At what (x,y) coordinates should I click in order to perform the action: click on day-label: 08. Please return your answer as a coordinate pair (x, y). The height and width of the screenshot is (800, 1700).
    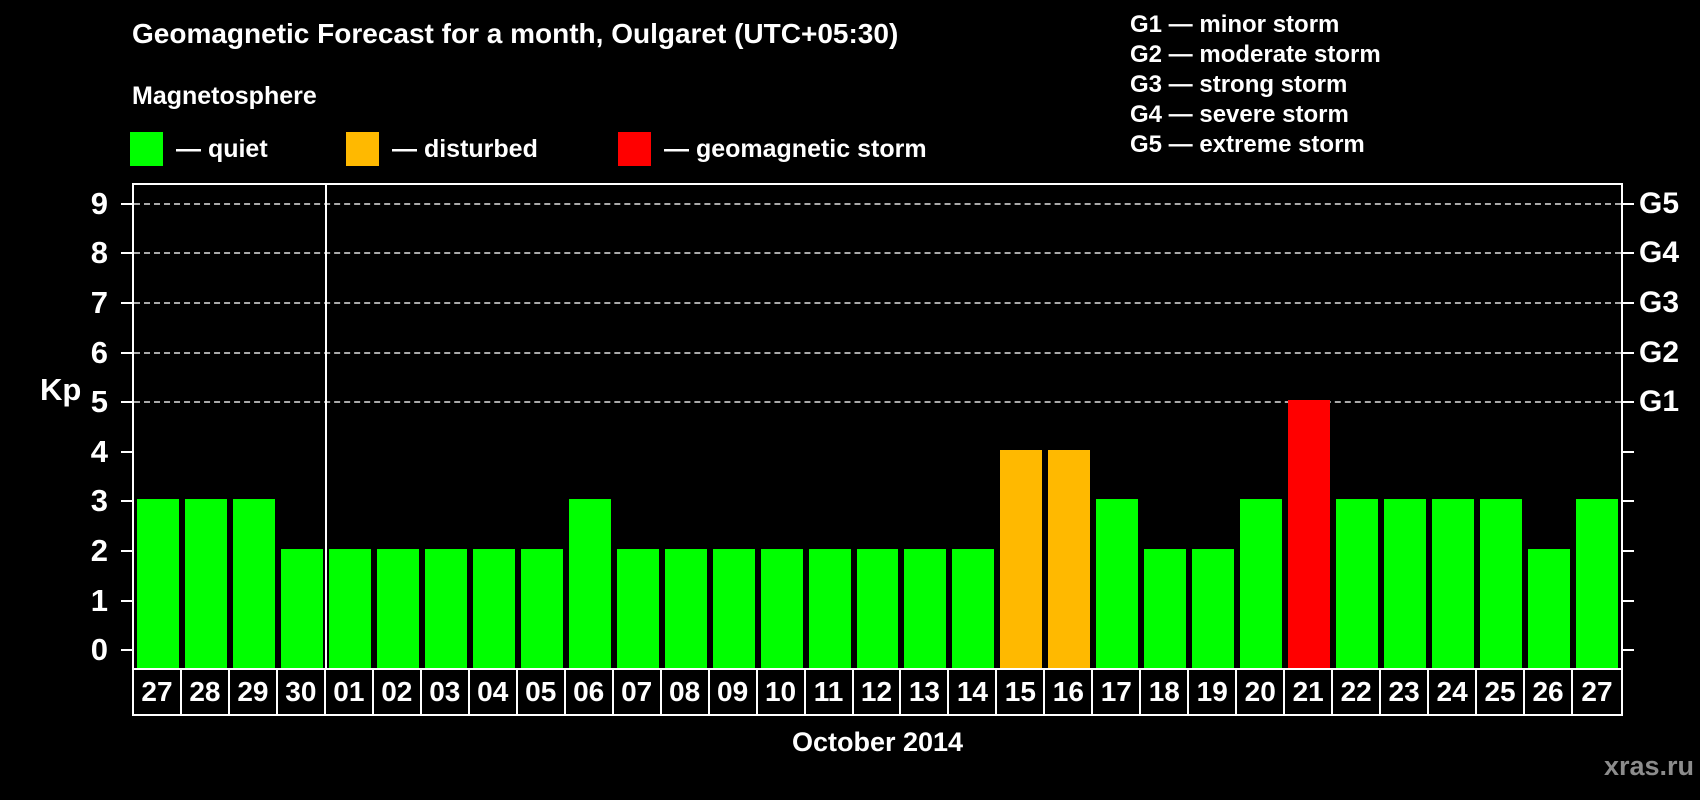
    Looking at the image, I should click on (686, 692).